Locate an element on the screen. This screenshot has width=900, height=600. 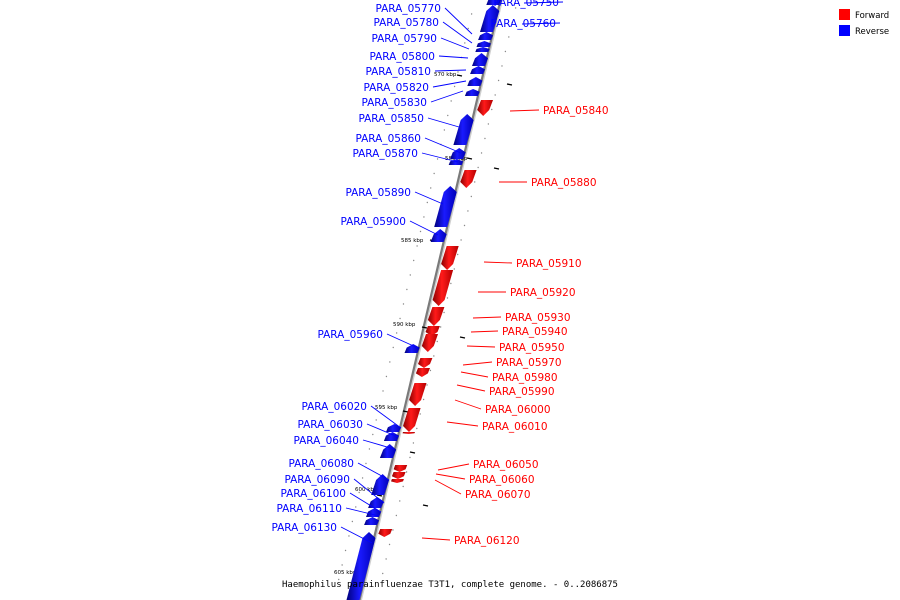
gene-label-para-05780: PARA_05780 is located at coordinates (406, 23).